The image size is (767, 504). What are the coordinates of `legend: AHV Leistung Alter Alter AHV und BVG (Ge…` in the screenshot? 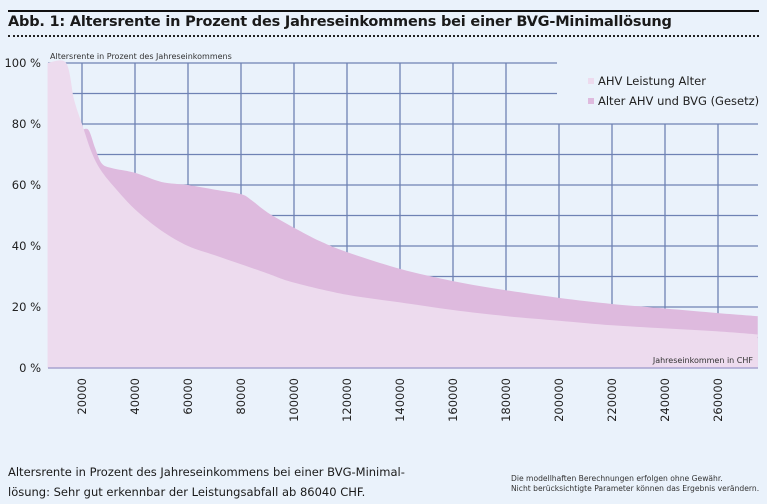 It's located at (673, 91).